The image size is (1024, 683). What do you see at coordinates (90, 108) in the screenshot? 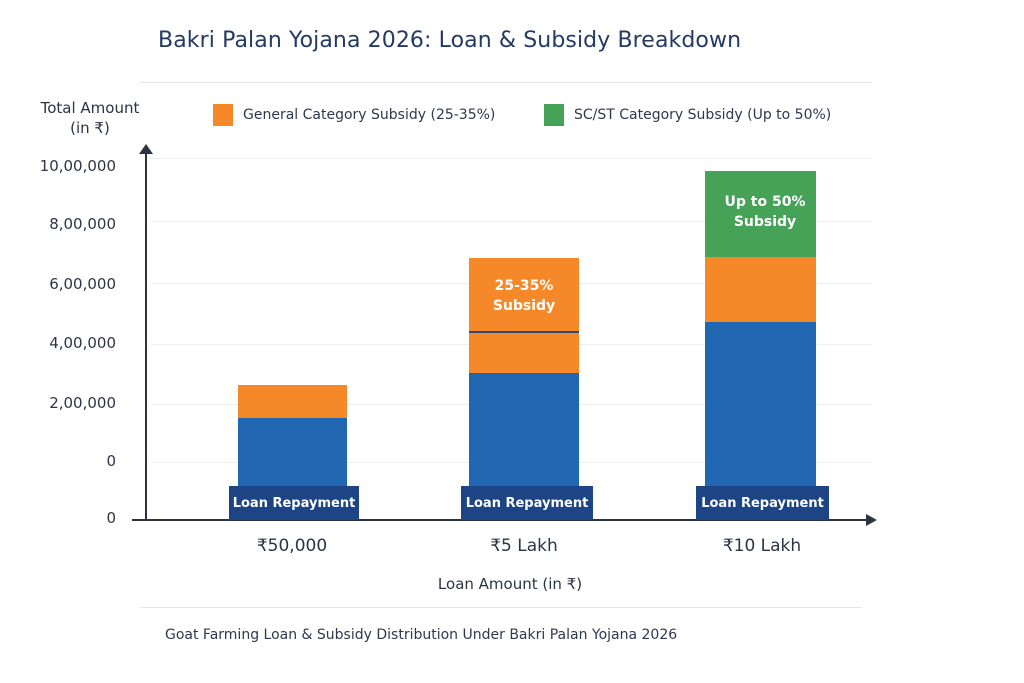
I see `y-axis-title-line1: Total Amount` at bounding box center [90, 108].